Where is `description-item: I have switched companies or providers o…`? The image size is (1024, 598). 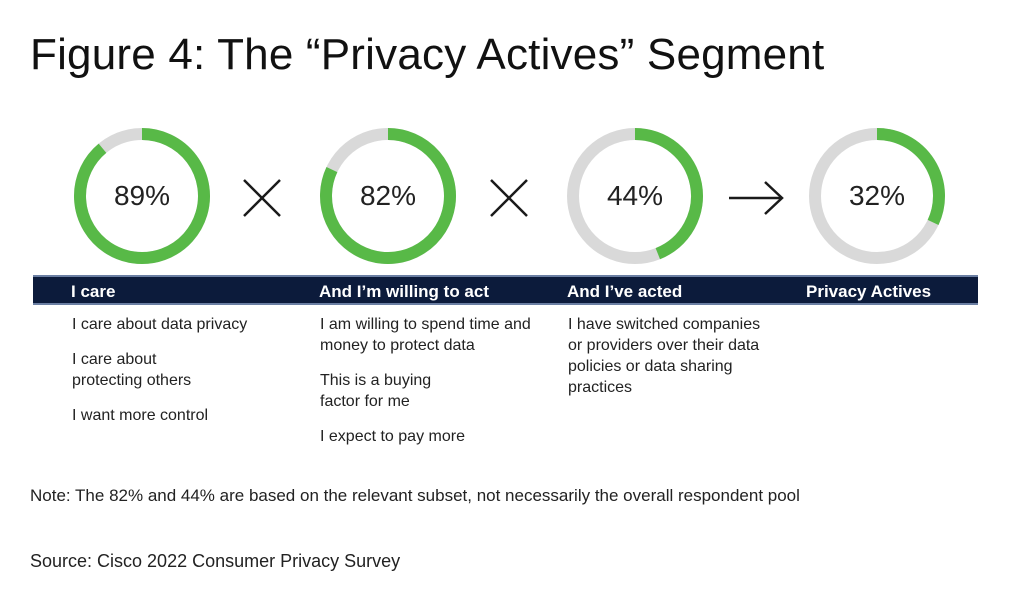 description-item: I have switched companies or providers o… is located at coordinates (664, 356).